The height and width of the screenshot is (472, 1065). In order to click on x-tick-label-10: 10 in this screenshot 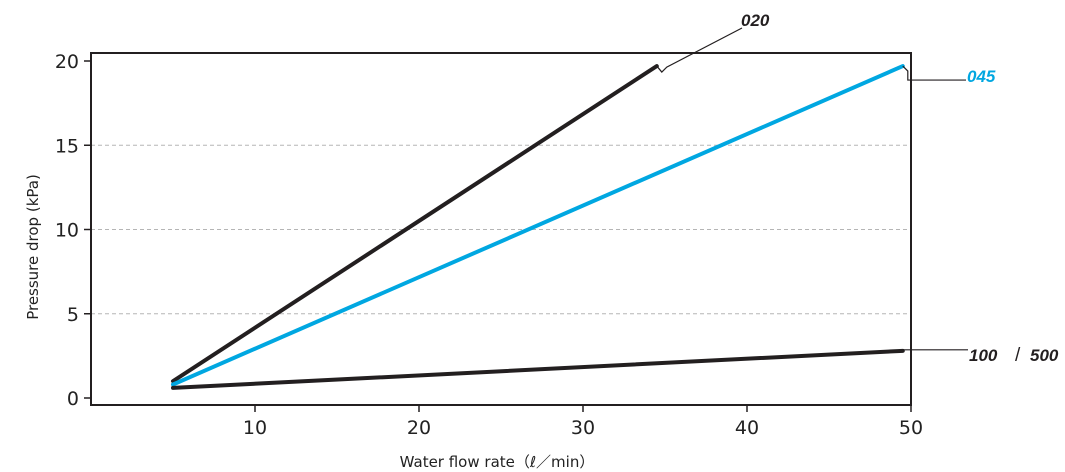, I will do `click(255, 428)`.